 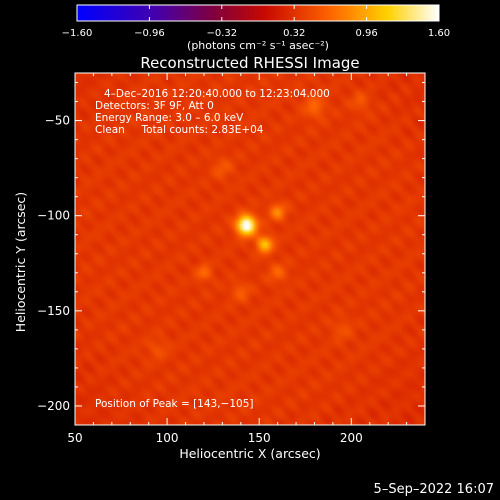 I want to click on x-axis-tick-label: 50, so click(x=74, y=438).